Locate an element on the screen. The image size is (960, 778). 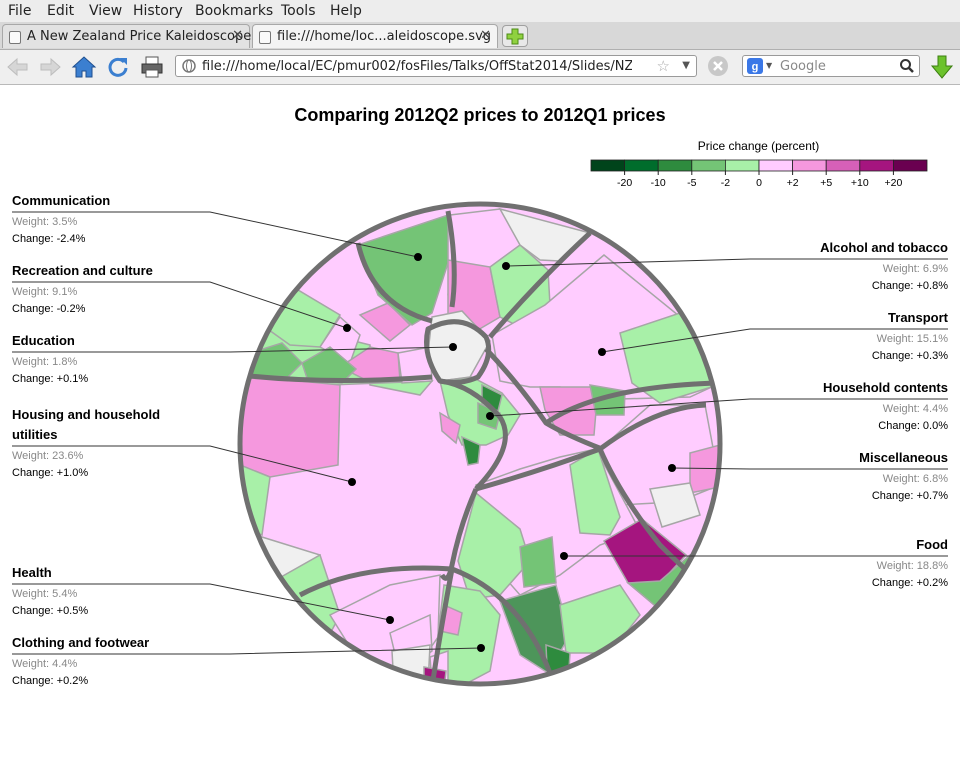
printer-icon is located at coordinates (152, 67).